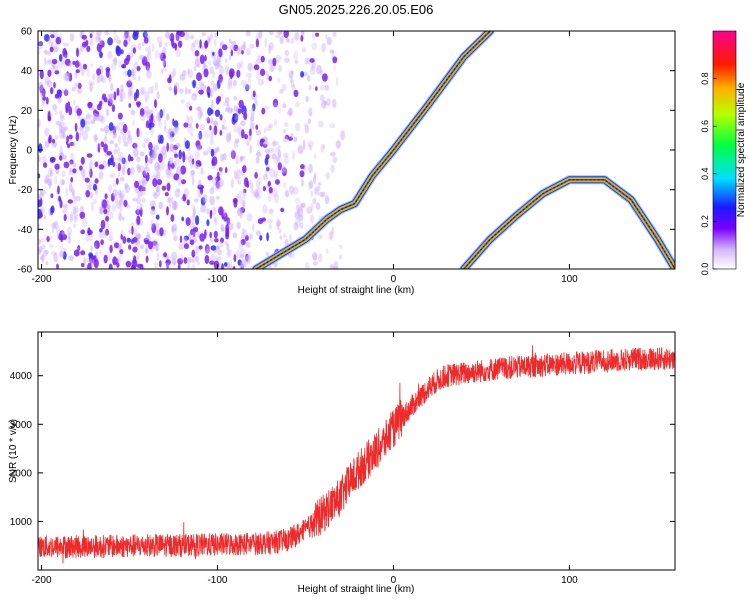  What do you see at coordinates (705, 221) in the screenshot?
I see `colorbar-tick-label: 0.2` at bounding box center [705, 221].